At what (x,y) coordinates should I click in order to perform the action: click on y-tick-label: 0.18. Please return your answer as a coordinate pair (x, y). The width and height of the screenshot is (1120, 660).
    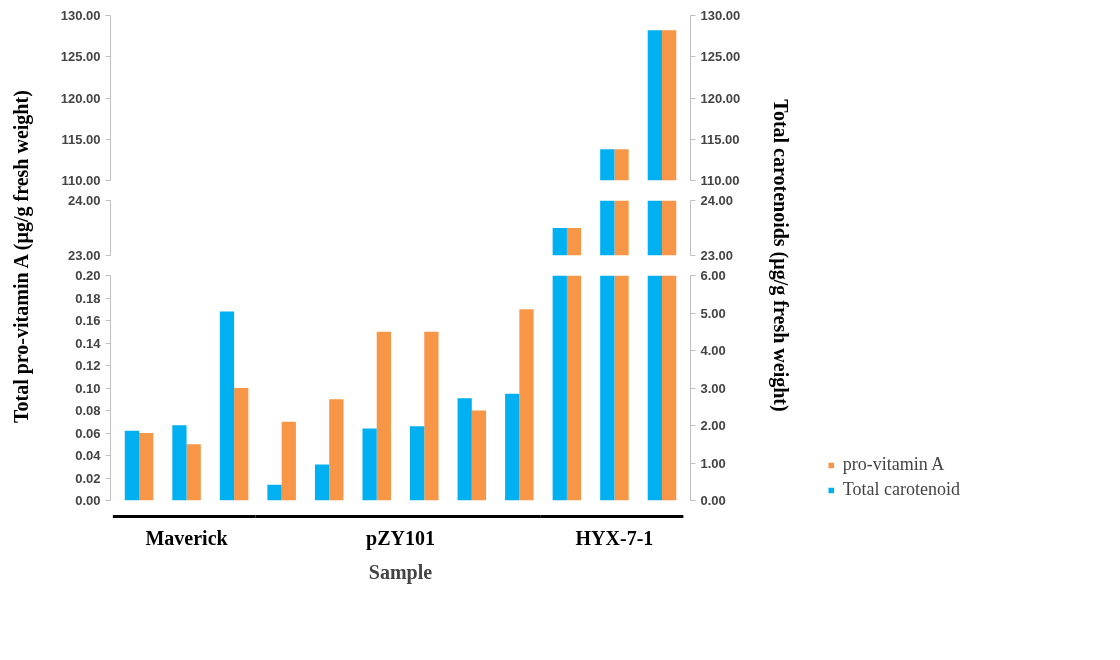
    Looking at the image, I should click on (88, 298).